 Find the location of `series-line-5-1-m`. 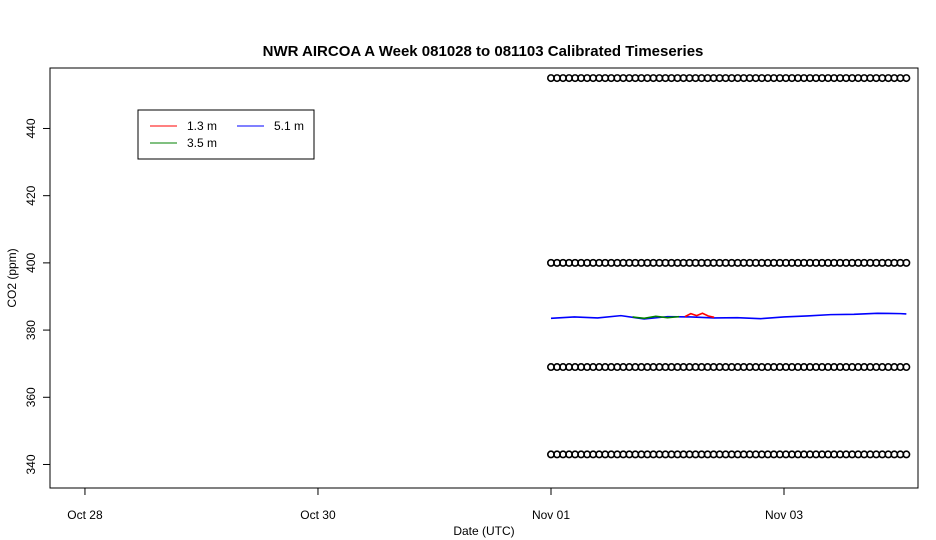

series-line-5-1-m is located at coordinates (728, 316).